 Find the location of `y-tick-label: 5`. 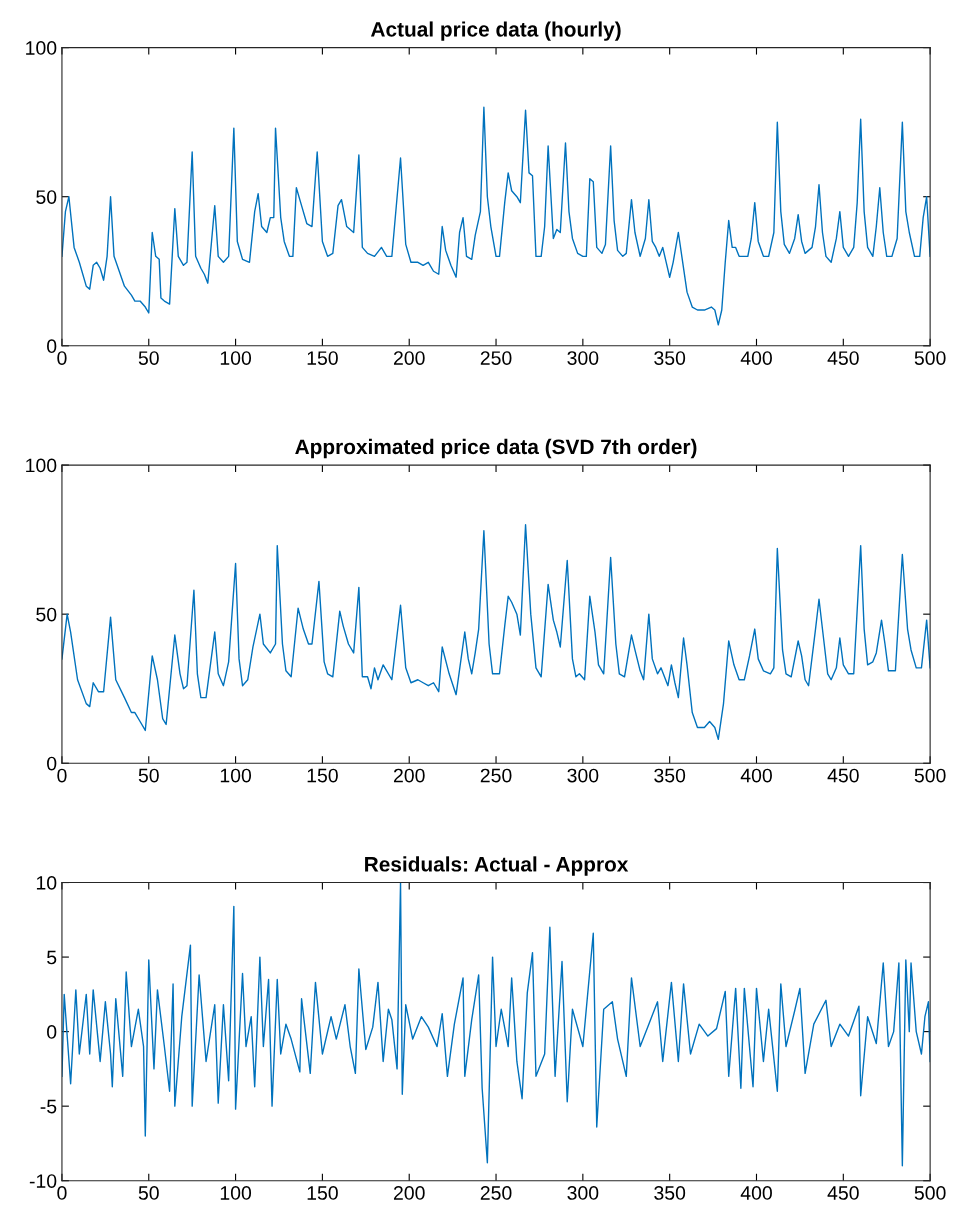

y-tick-label: 5 is located at coordinates (52, 957).